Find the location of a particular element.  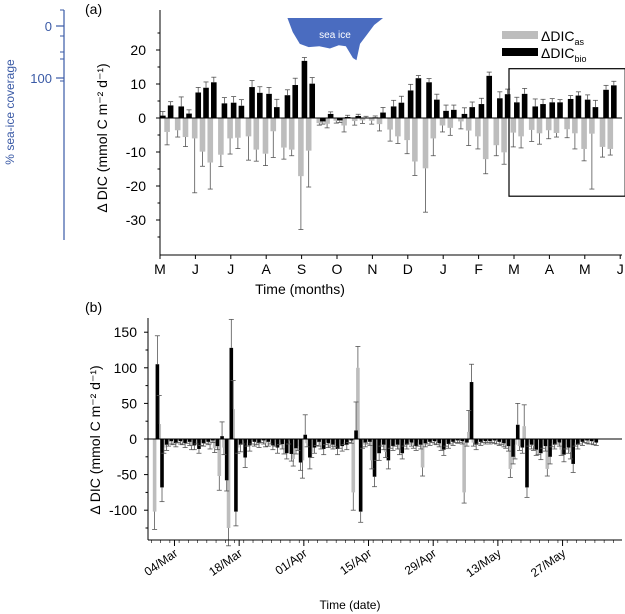

b-x-tick-label-2: 01/Apr is located at coordinates (291, 562).